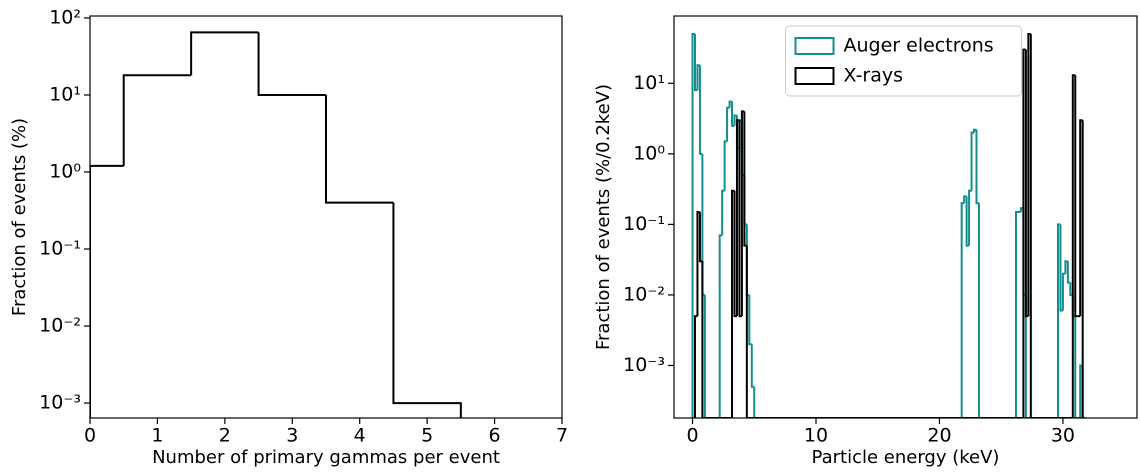 This screenshot has height=472, width=1140. Describe the element at coordinates (326, 457) in the screenshot. I see `x-axis-label: Number of primary gammas per event` at that location.